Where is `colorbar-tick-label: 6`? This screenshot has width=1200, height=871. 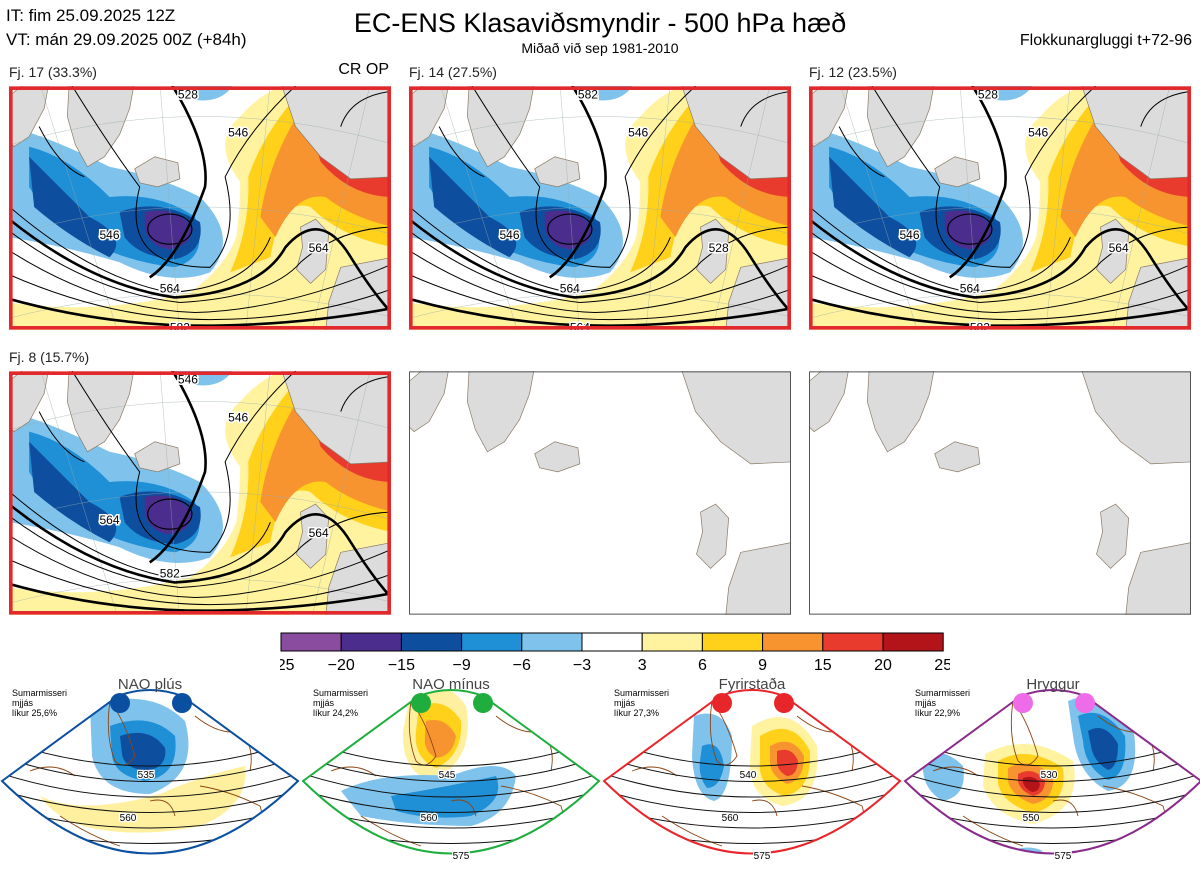 colorbar-tick-label: 6 is located at coordinates (702, 665).